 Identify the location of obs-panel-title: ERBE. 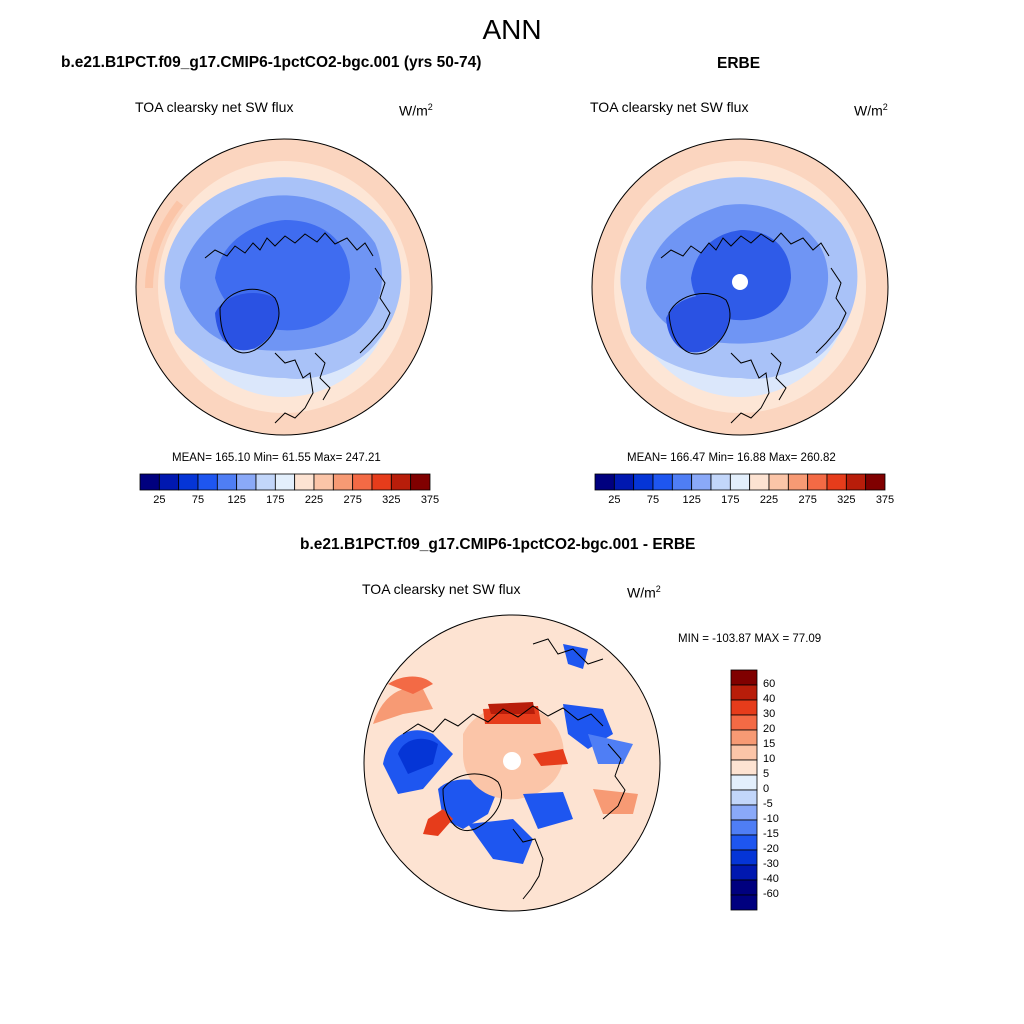
(739, 63).